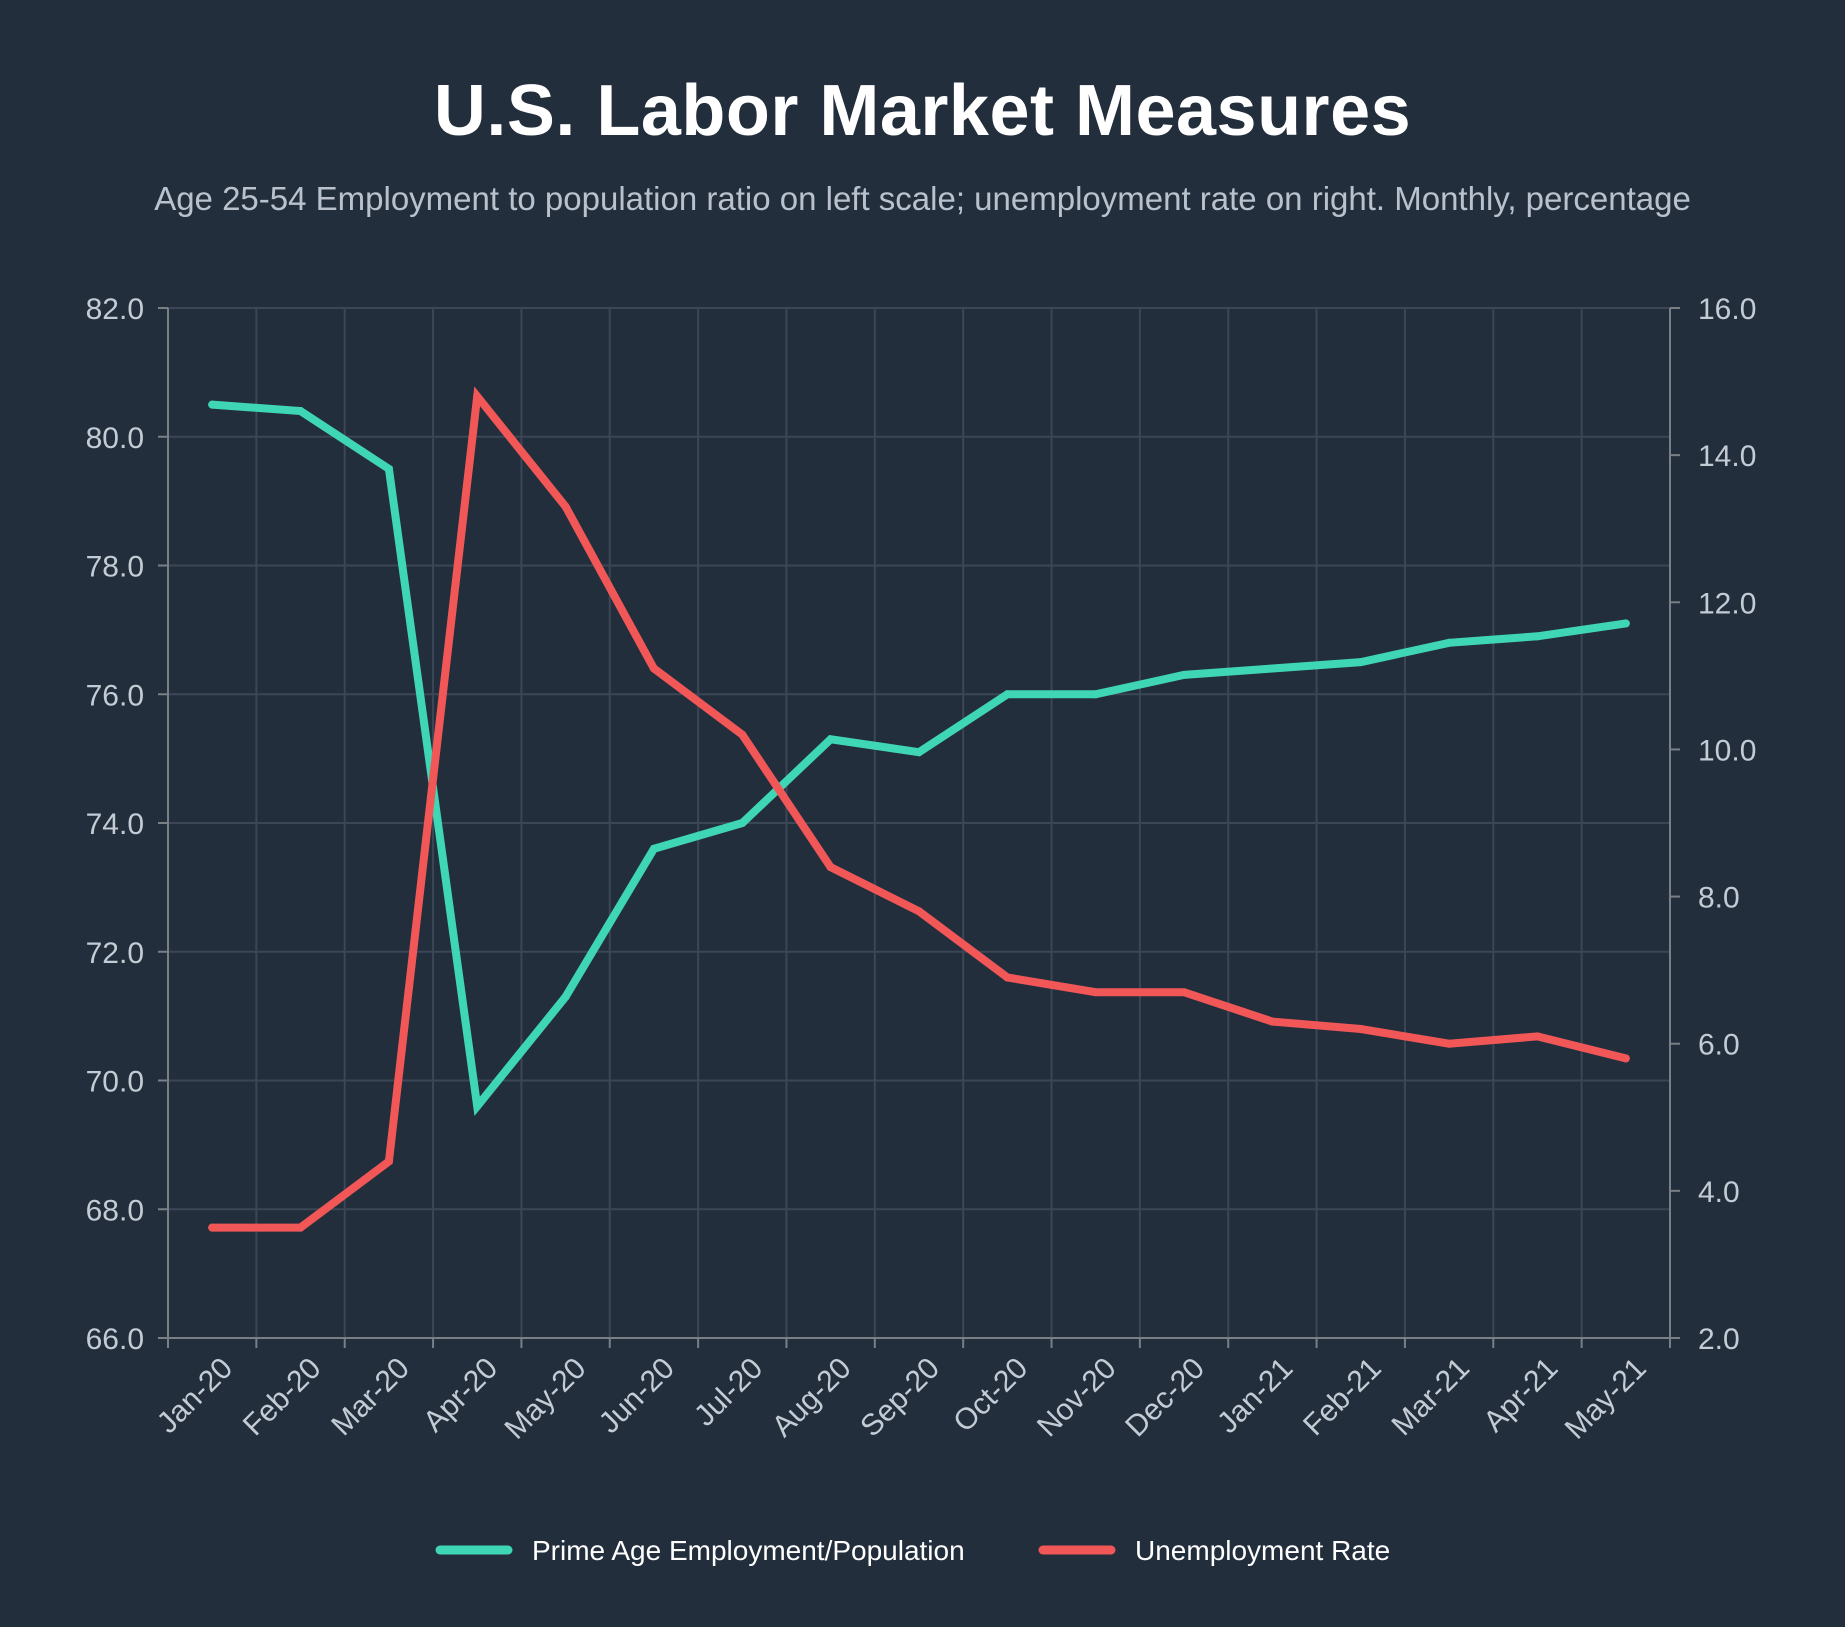 This screenshot has width=1845, height=1627. Describe the element at coordinates (1719, 898) in the screenshot. I see `right-tick-label: 8.0` at that location.